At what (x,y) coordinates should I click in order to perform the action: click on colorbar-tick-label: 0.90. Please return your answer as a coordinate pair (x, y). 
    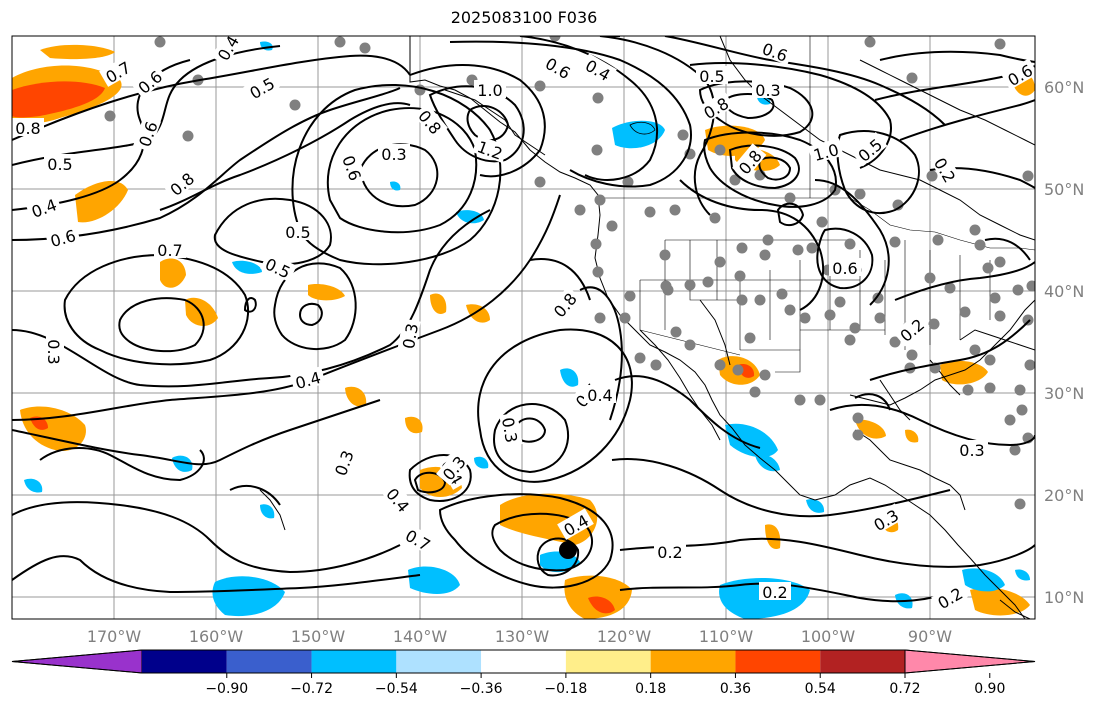
    Looking at the image, I should click on (989, 689).